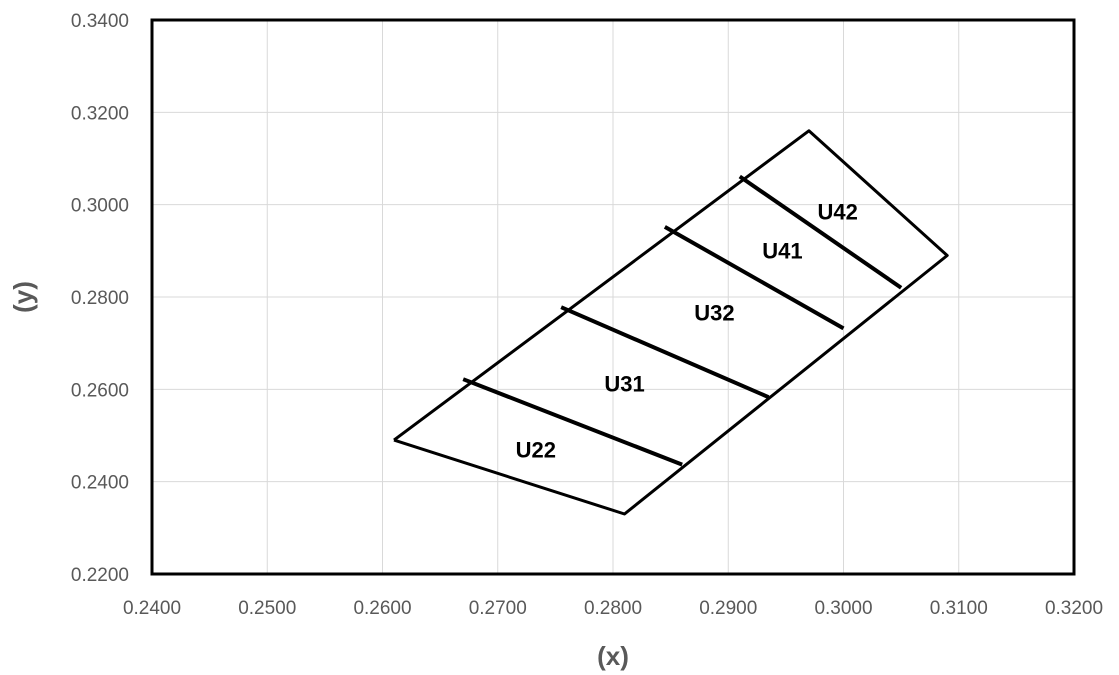 The width and height of the screenshot is (1119, 675). I want to click on y-tick-label: 0.2400, so click(100, 483).